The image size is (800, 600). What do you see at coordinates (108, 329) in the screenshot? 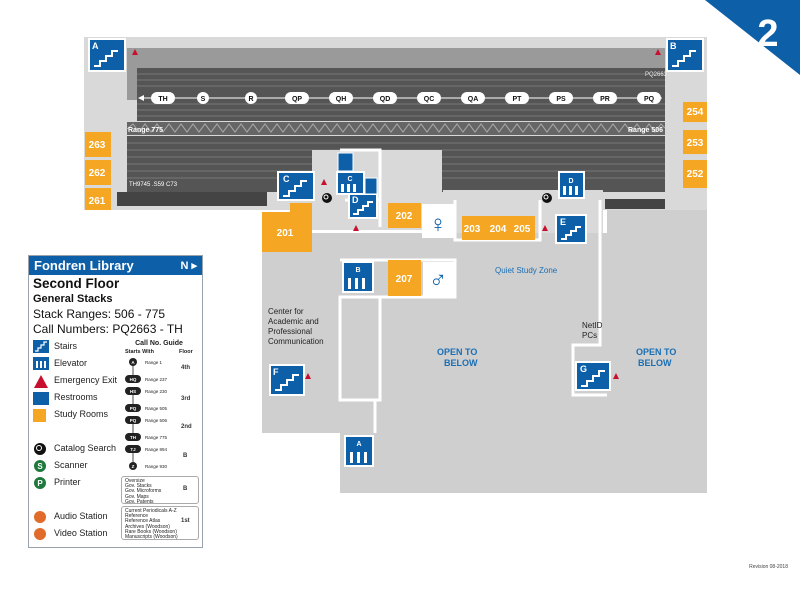
I see `call-numbers: Call Numbers: PQ2663 - TH` at bounding box center [108, 329].